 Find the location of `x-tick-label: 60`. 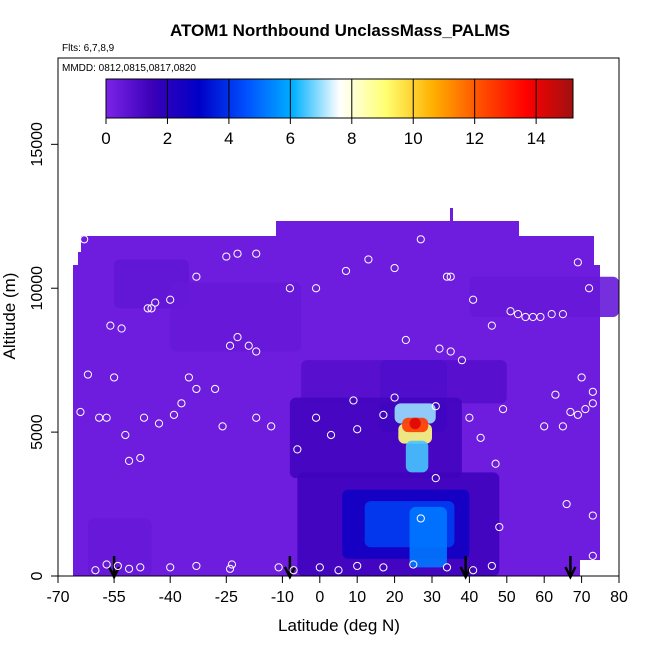

x-tick-label: 60 is located at coordinates (544, 597).